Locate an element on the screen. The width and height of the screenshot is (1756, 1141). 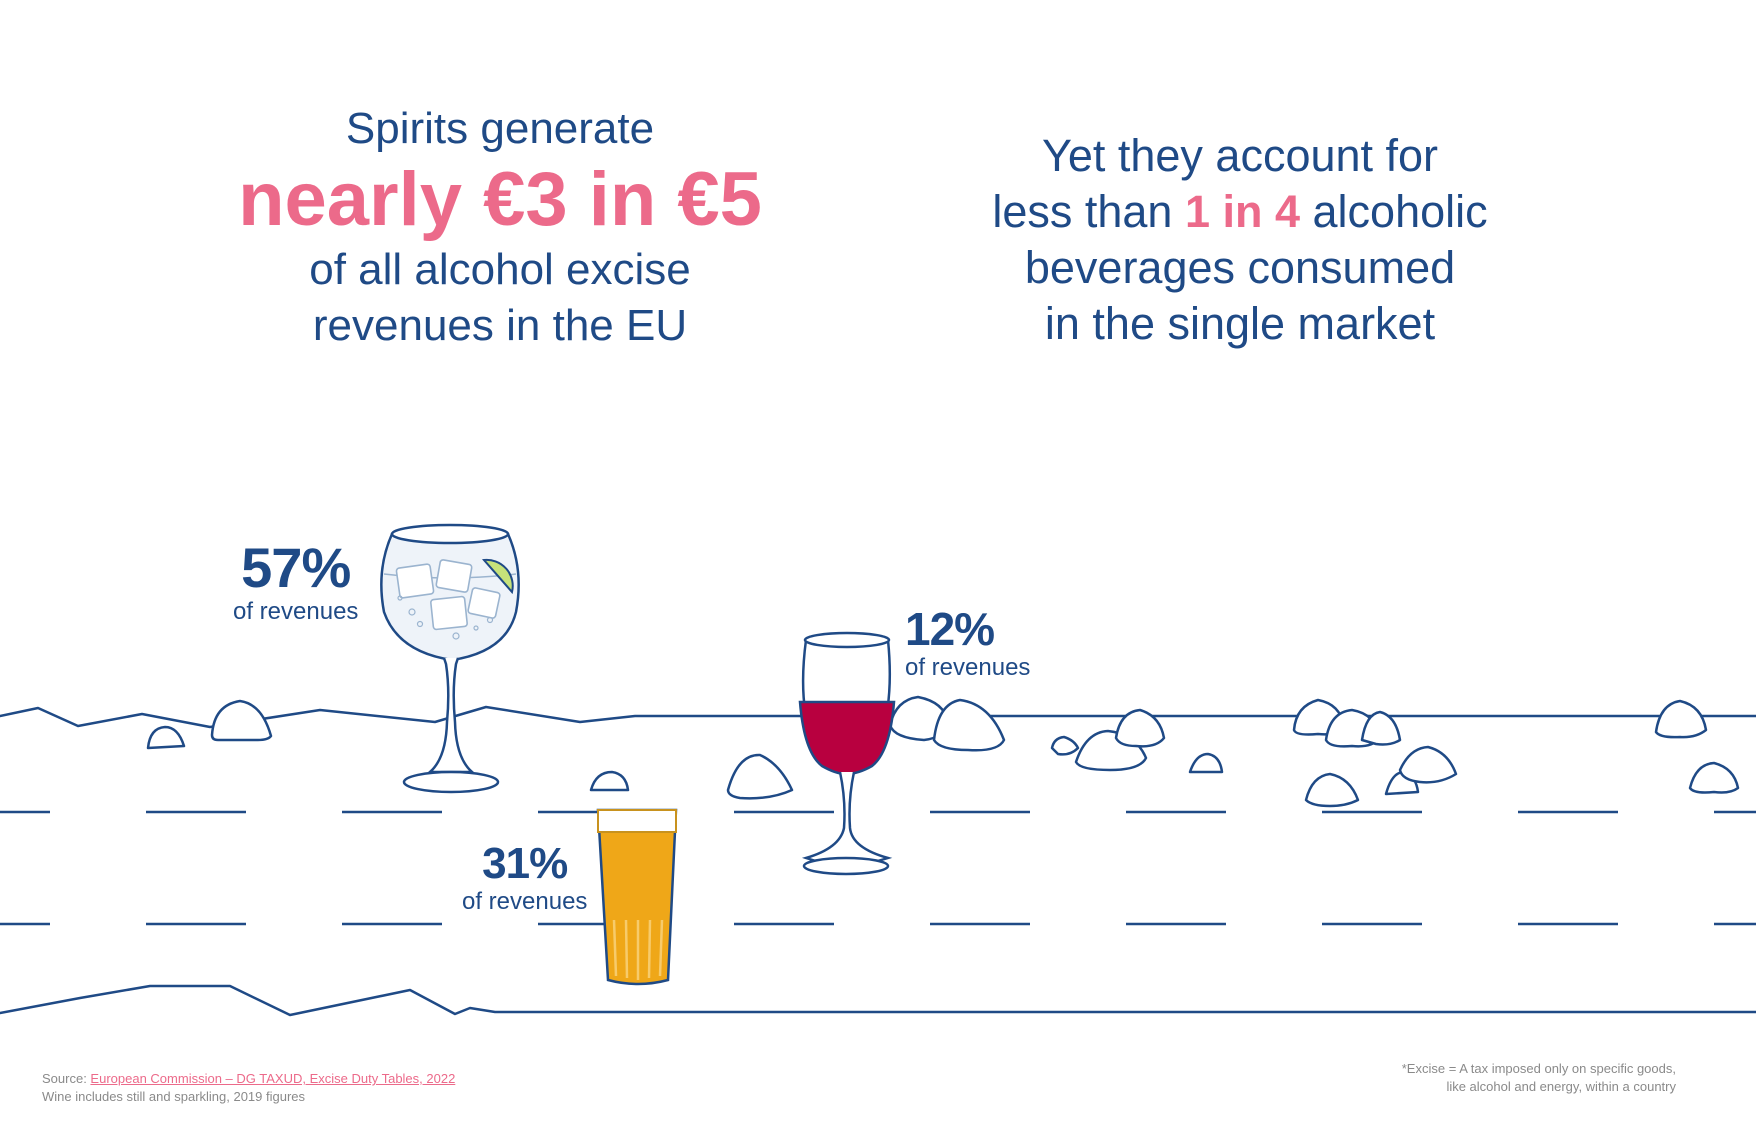
headline-line: less than 1 in 4 alcoholic is located at coordinates (1240, 212).